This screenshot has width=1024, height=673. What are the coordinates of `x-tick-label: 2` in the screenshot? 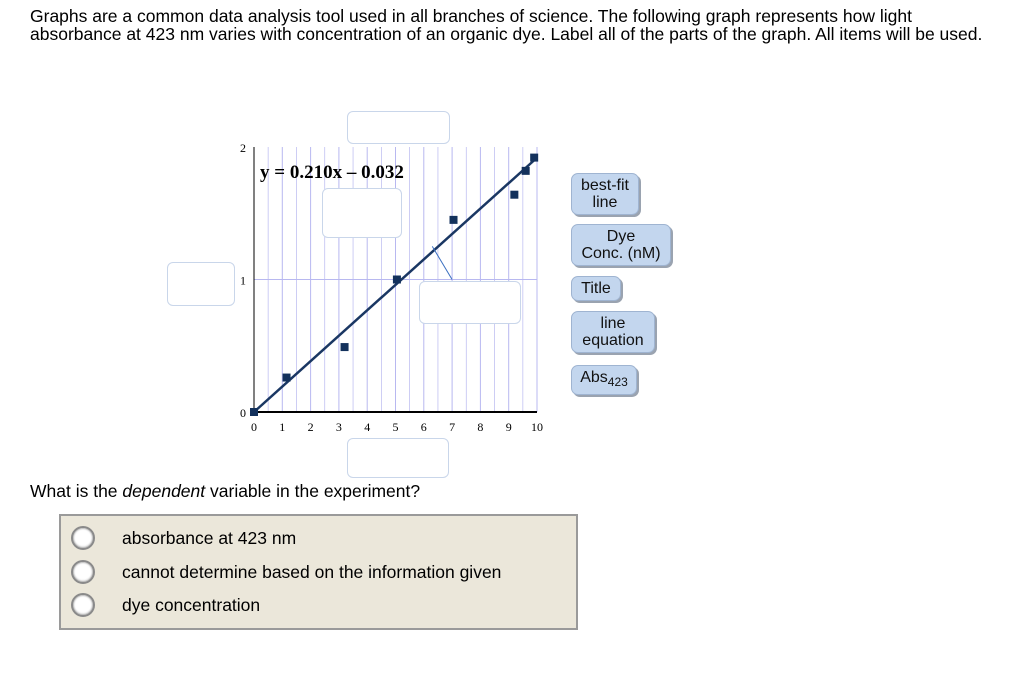 It's located at (311, 427).